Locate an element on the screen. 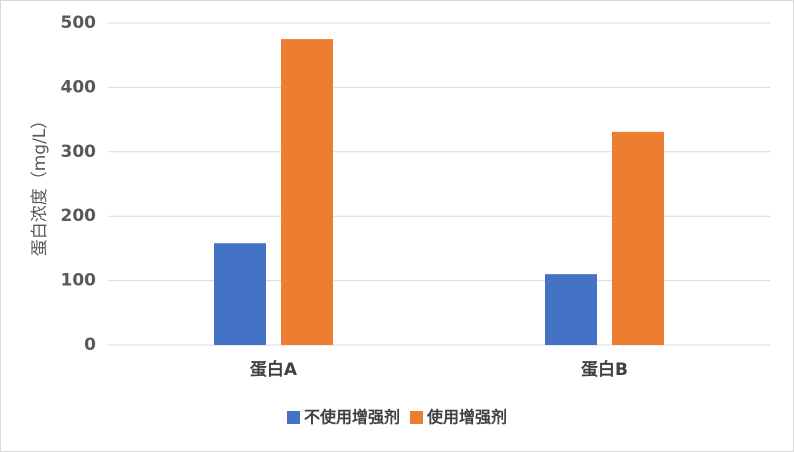  legend-label: 不使用增强剂 is located at coordinates (352, 417).